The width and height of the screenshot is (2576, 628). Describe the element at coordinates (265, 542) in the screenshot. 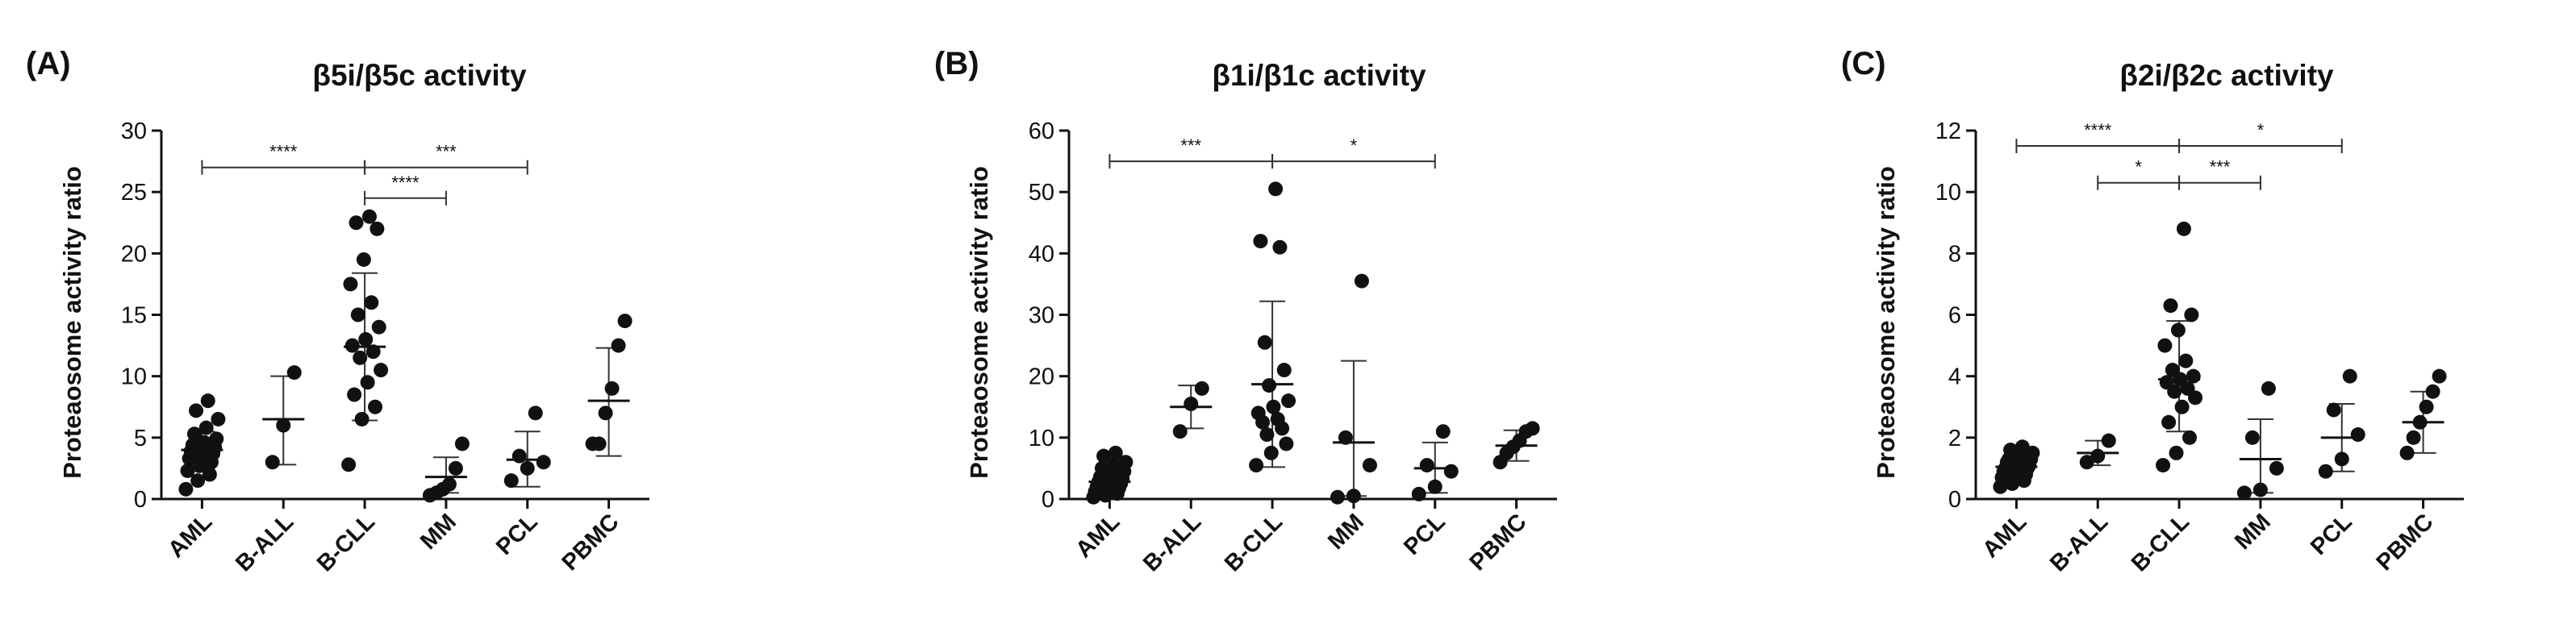

I see `panel-a-x-tick-label: B-ALL` at that location.